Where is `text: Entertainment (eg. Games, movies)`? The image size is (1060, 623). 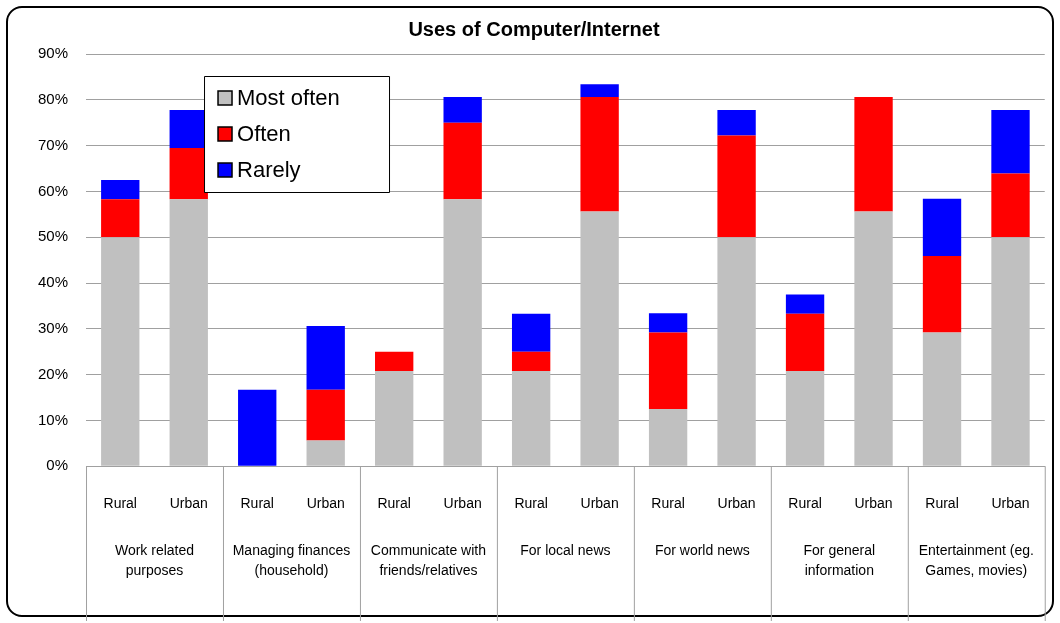 text: Entertainment (eg. Games, movies) is located at coordinates (976, 560).